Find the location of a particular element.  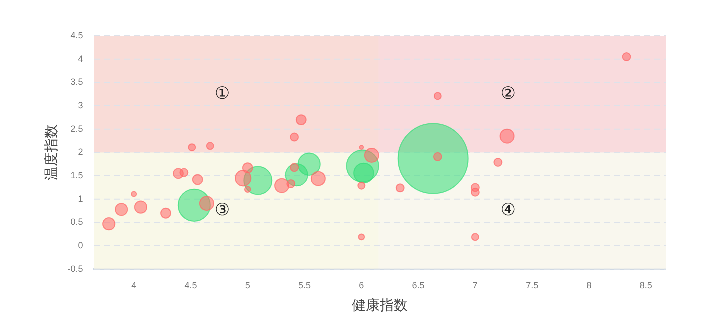

x-tick-label: 7.5 is located at coordinates (532, 285).